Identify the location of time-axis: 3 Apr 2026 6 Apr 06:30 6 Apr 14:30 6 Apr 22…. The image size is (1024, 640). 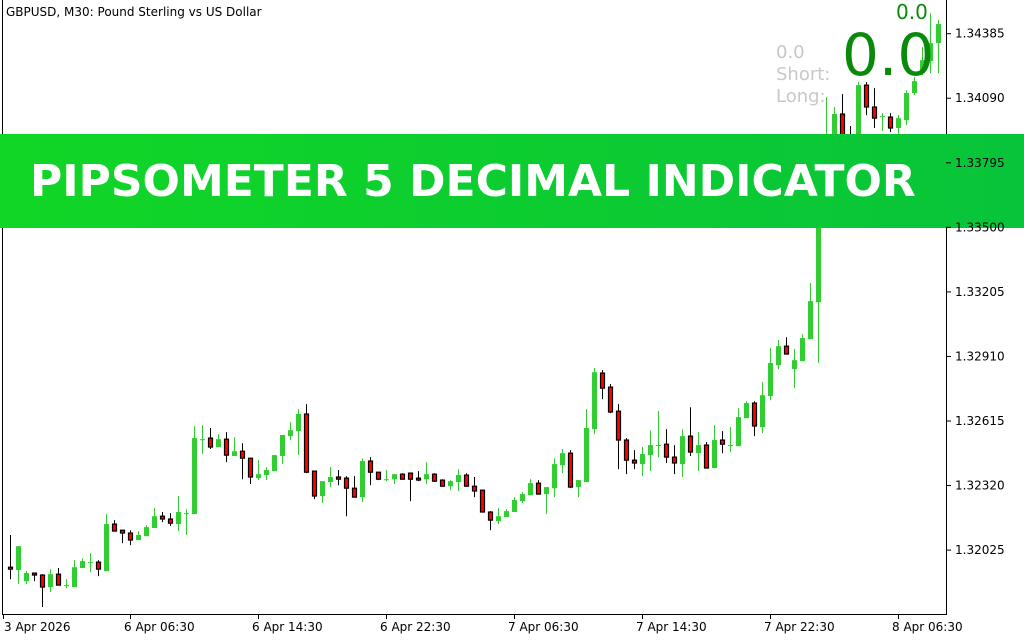
(483, 624).